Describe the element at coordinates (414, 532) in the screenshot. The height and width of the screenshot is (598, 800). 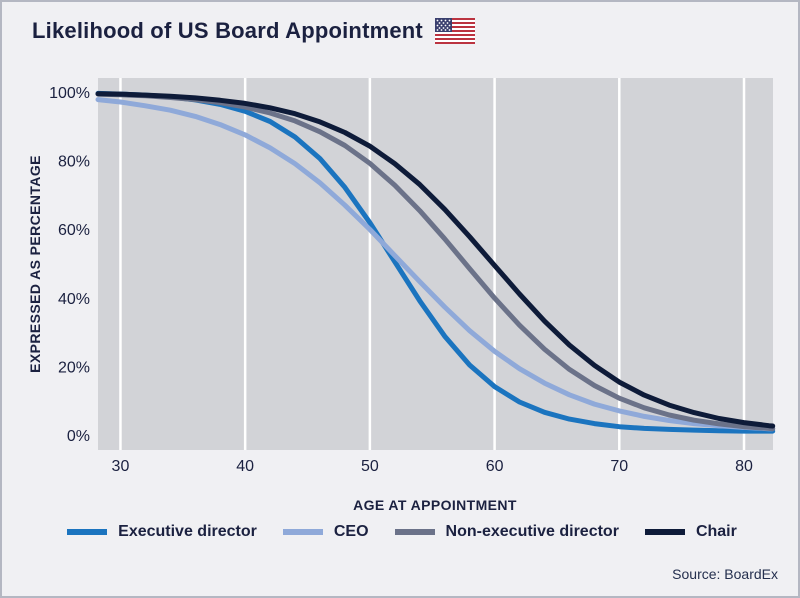
I see `legend-swatch-non-executive-director` at that location.